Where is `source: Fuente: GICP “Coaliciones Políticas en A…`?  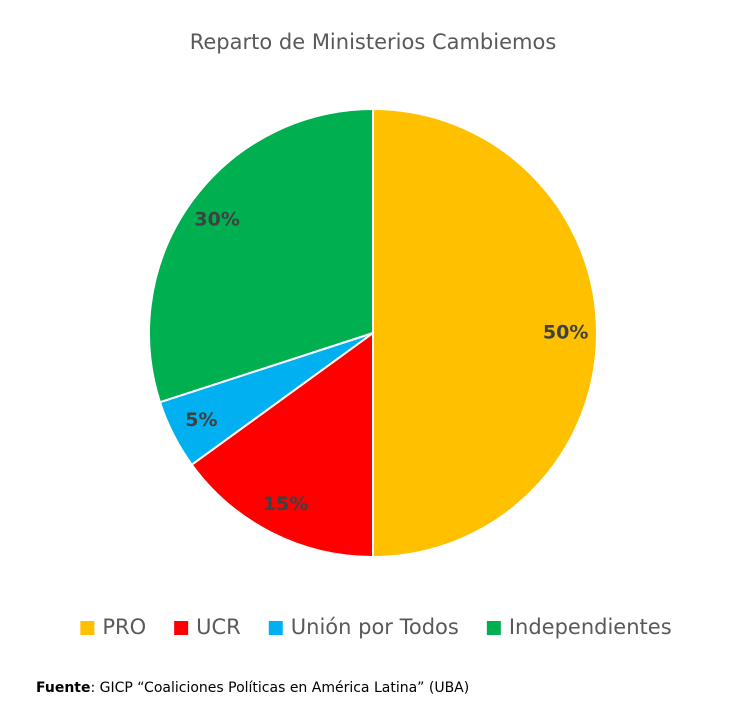 source: Fuente: GICP “Coaliciones Políticas en A… is located at coordinates (252, 688).